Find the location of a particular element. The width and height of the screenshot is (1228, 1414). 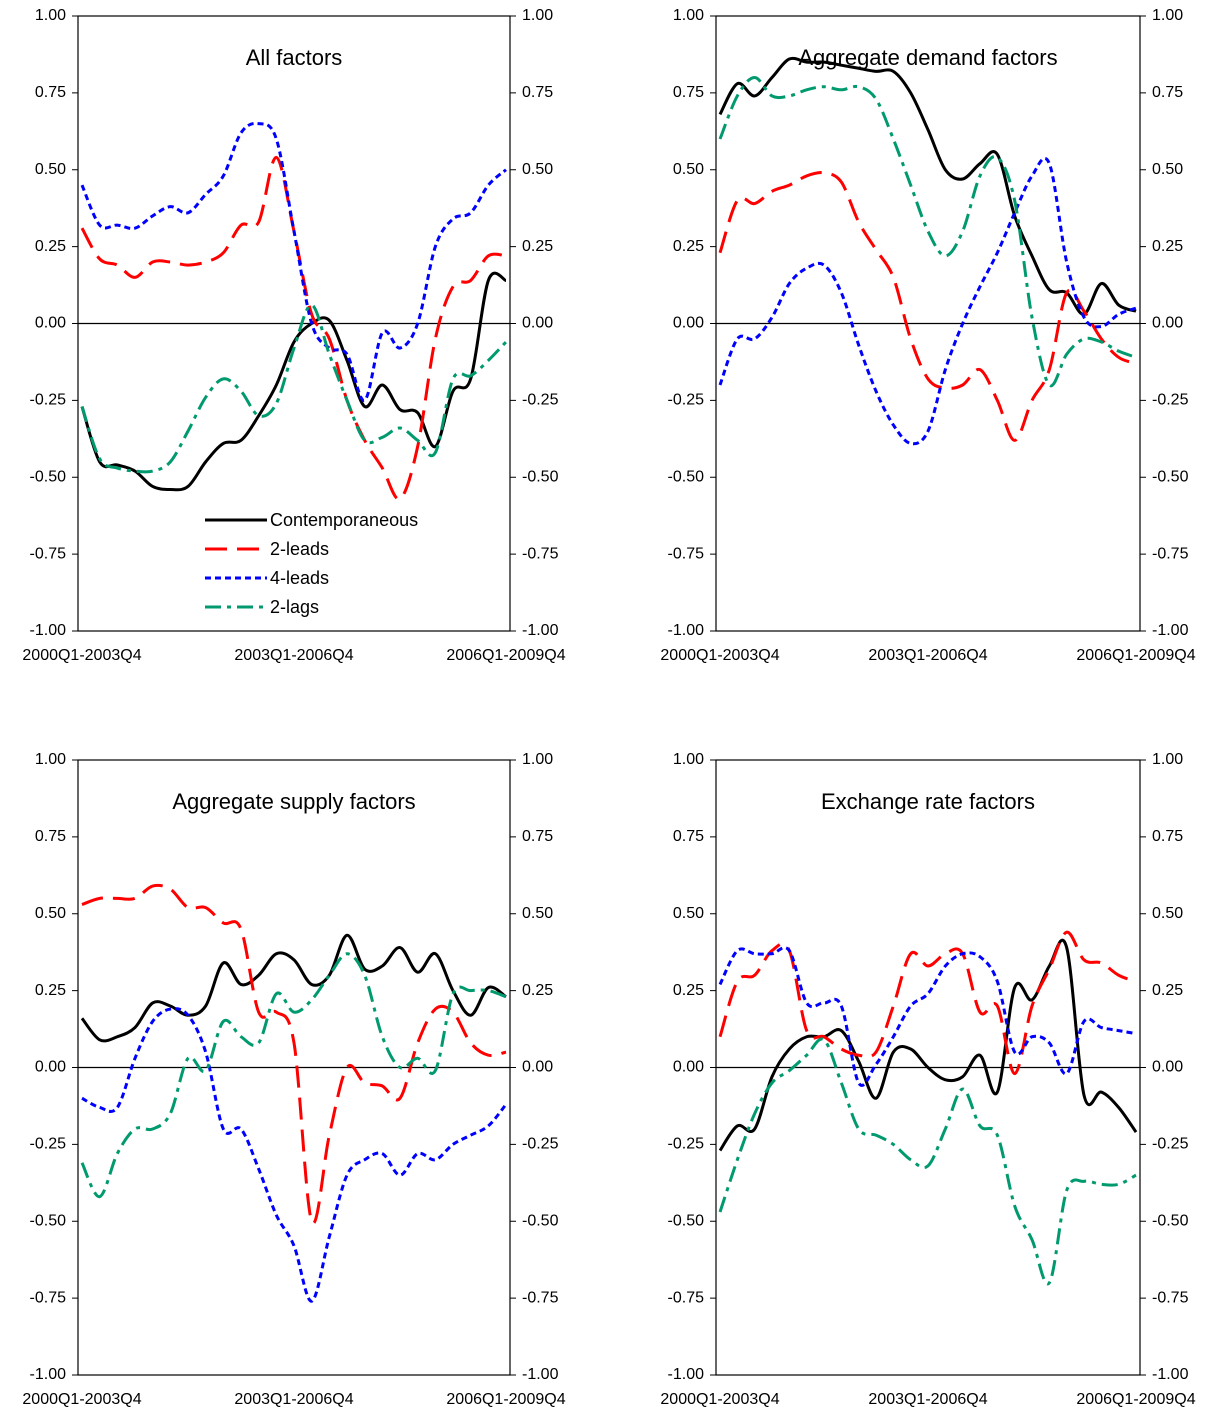

legend-label: 4-leads is located at coordinates (299, 578).